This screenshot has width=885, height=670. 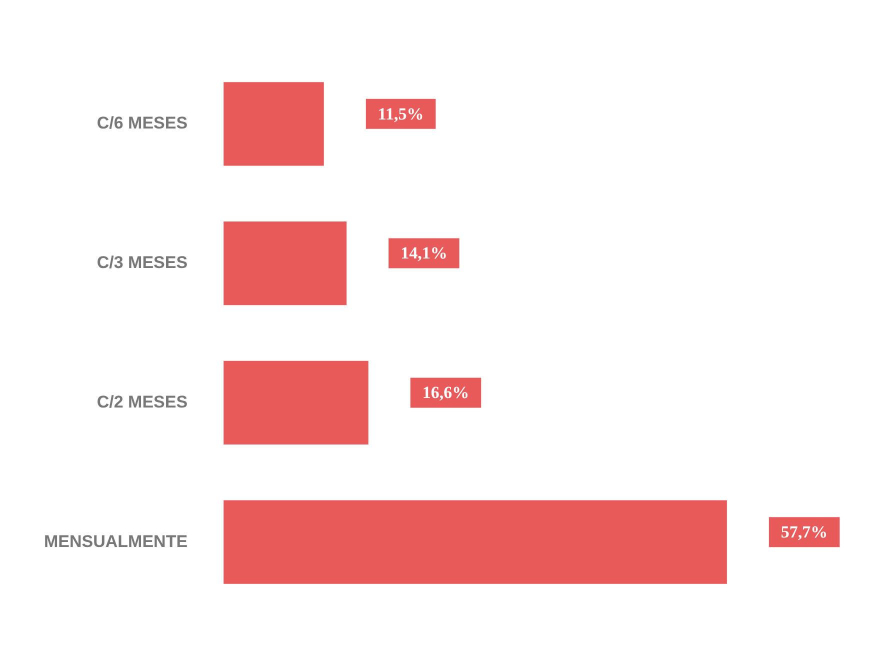 I want to click on y-tick-label: C/3 MESES, so click(x=142, y=262).